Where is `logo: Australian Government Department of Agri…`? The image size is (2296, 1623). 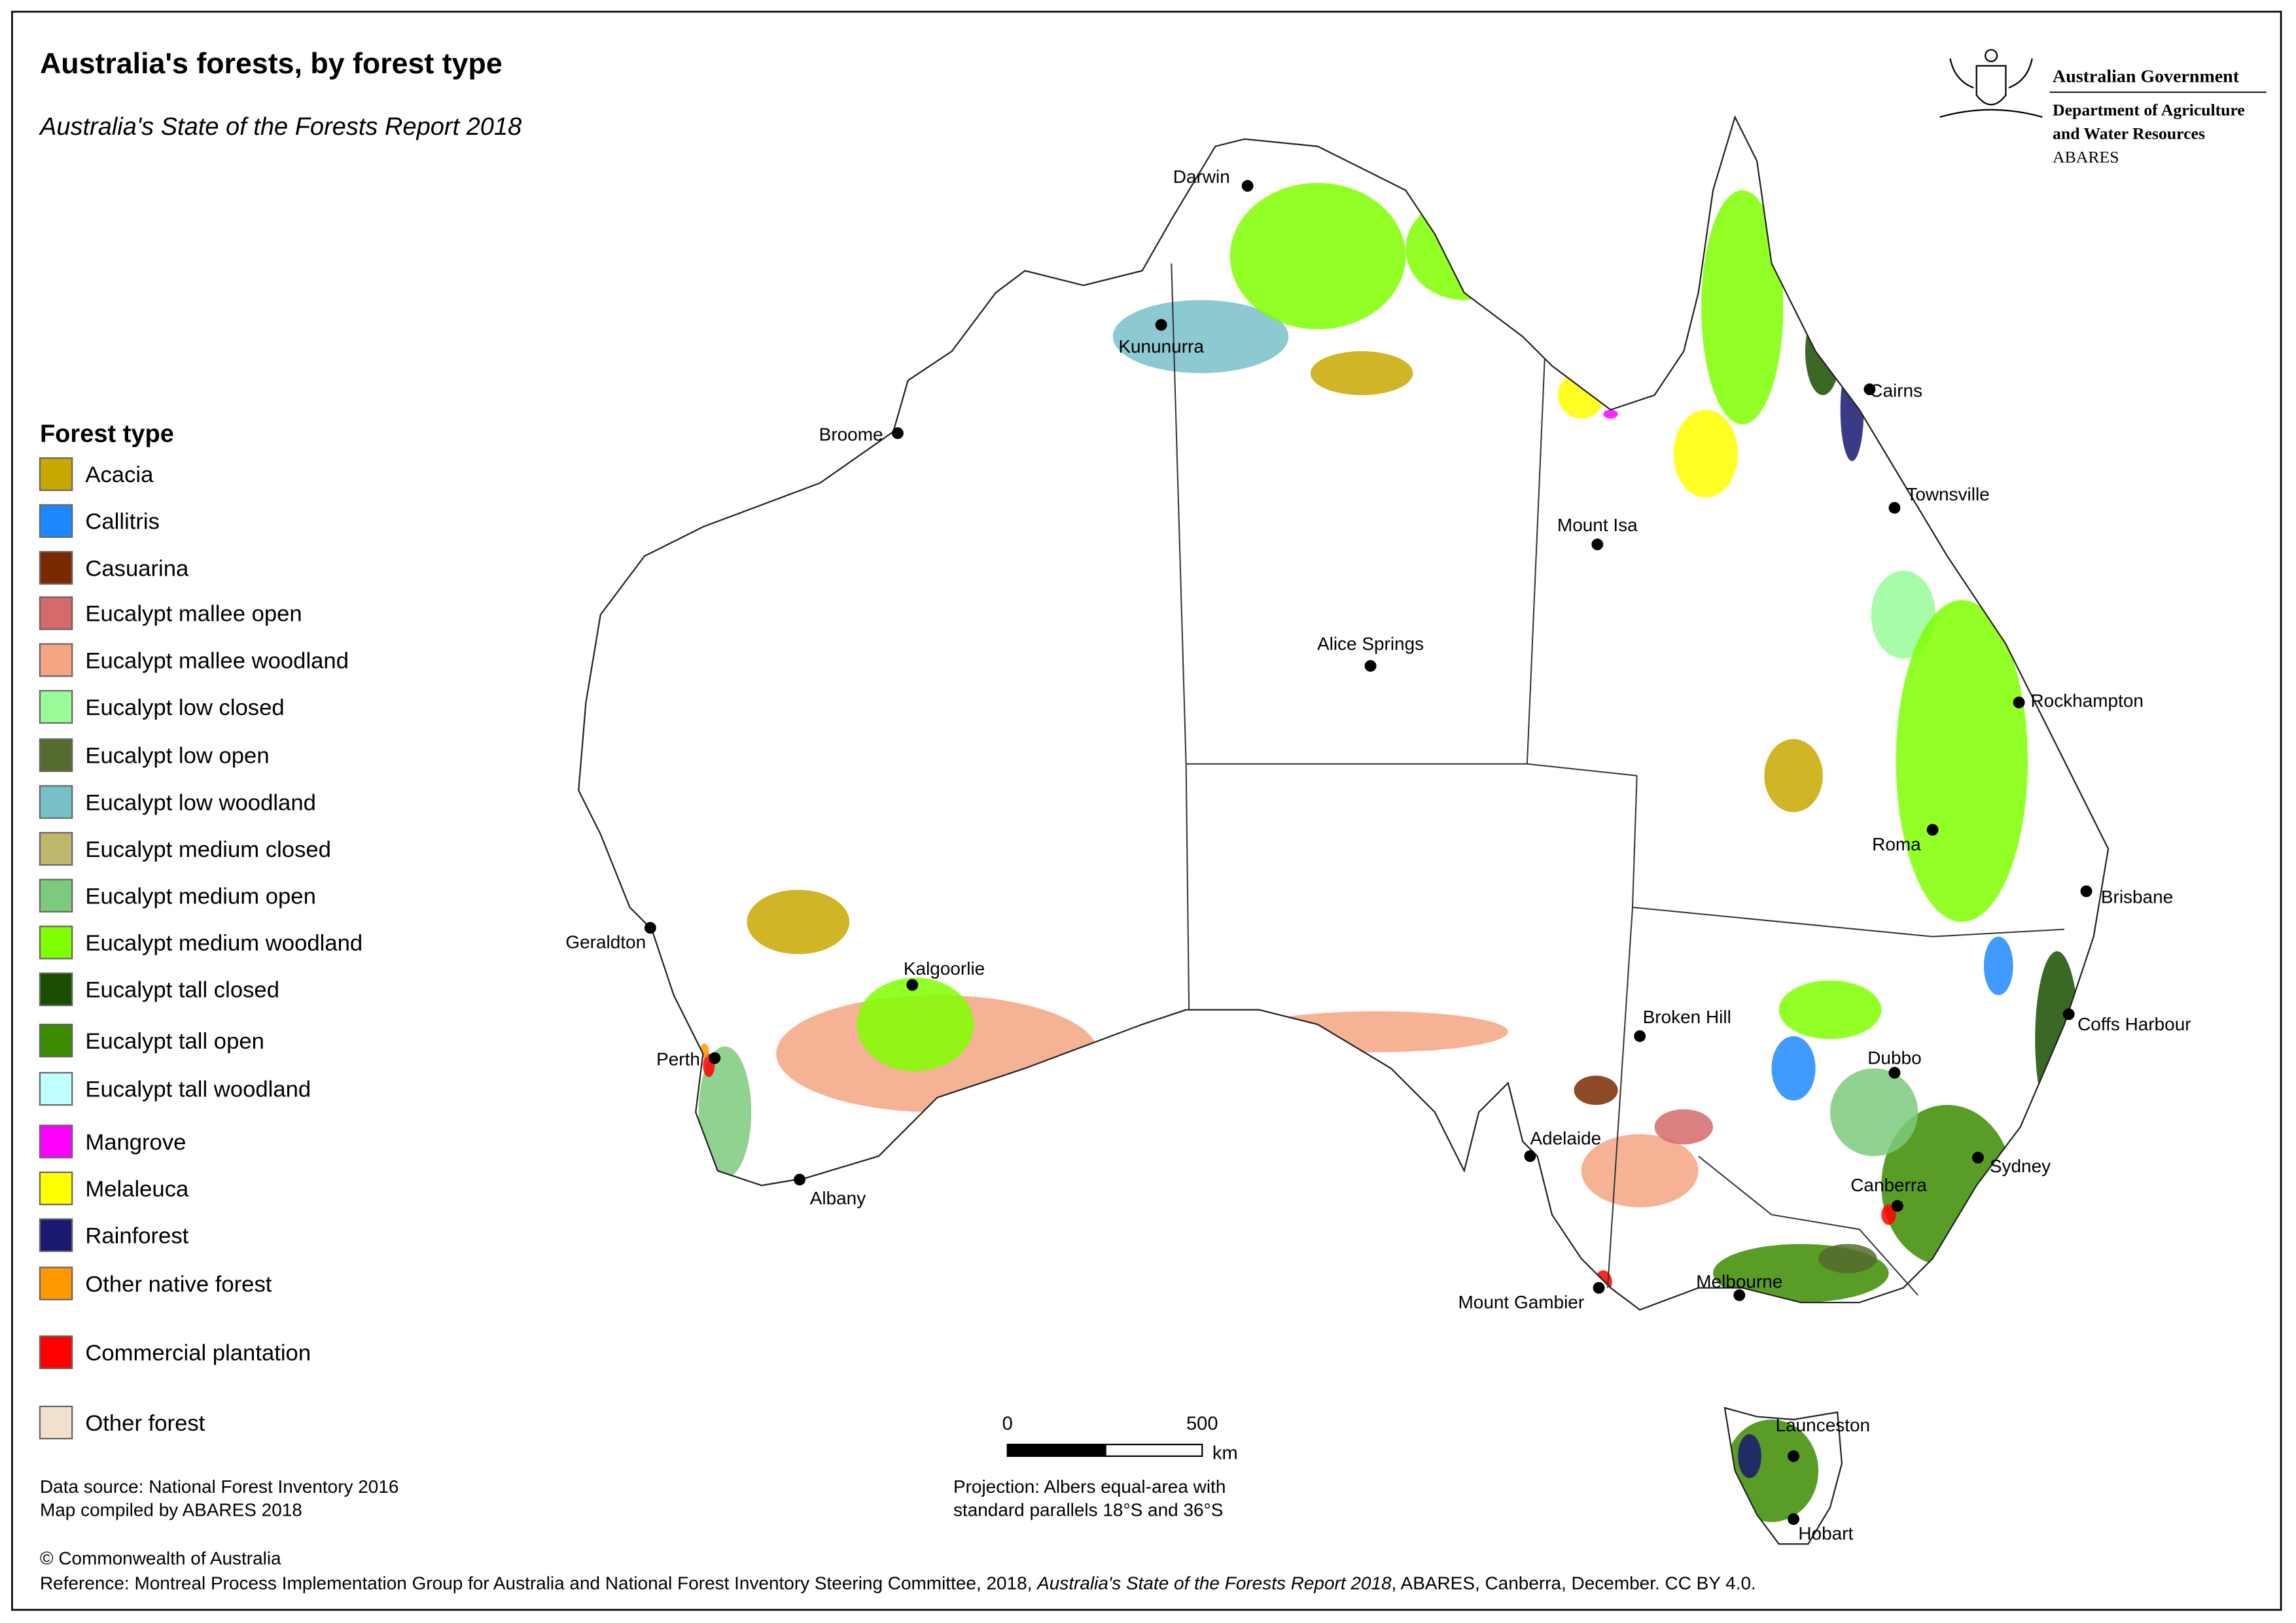 logo: Australian Government Department of Agri… is located at coordinates (2103, 107).